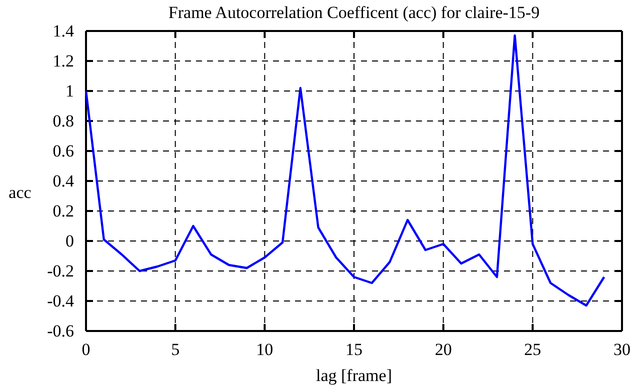 The height and width of the screenshot is (387, 630). I want to click on y-tick-label: 1.2, so click(63, 60).